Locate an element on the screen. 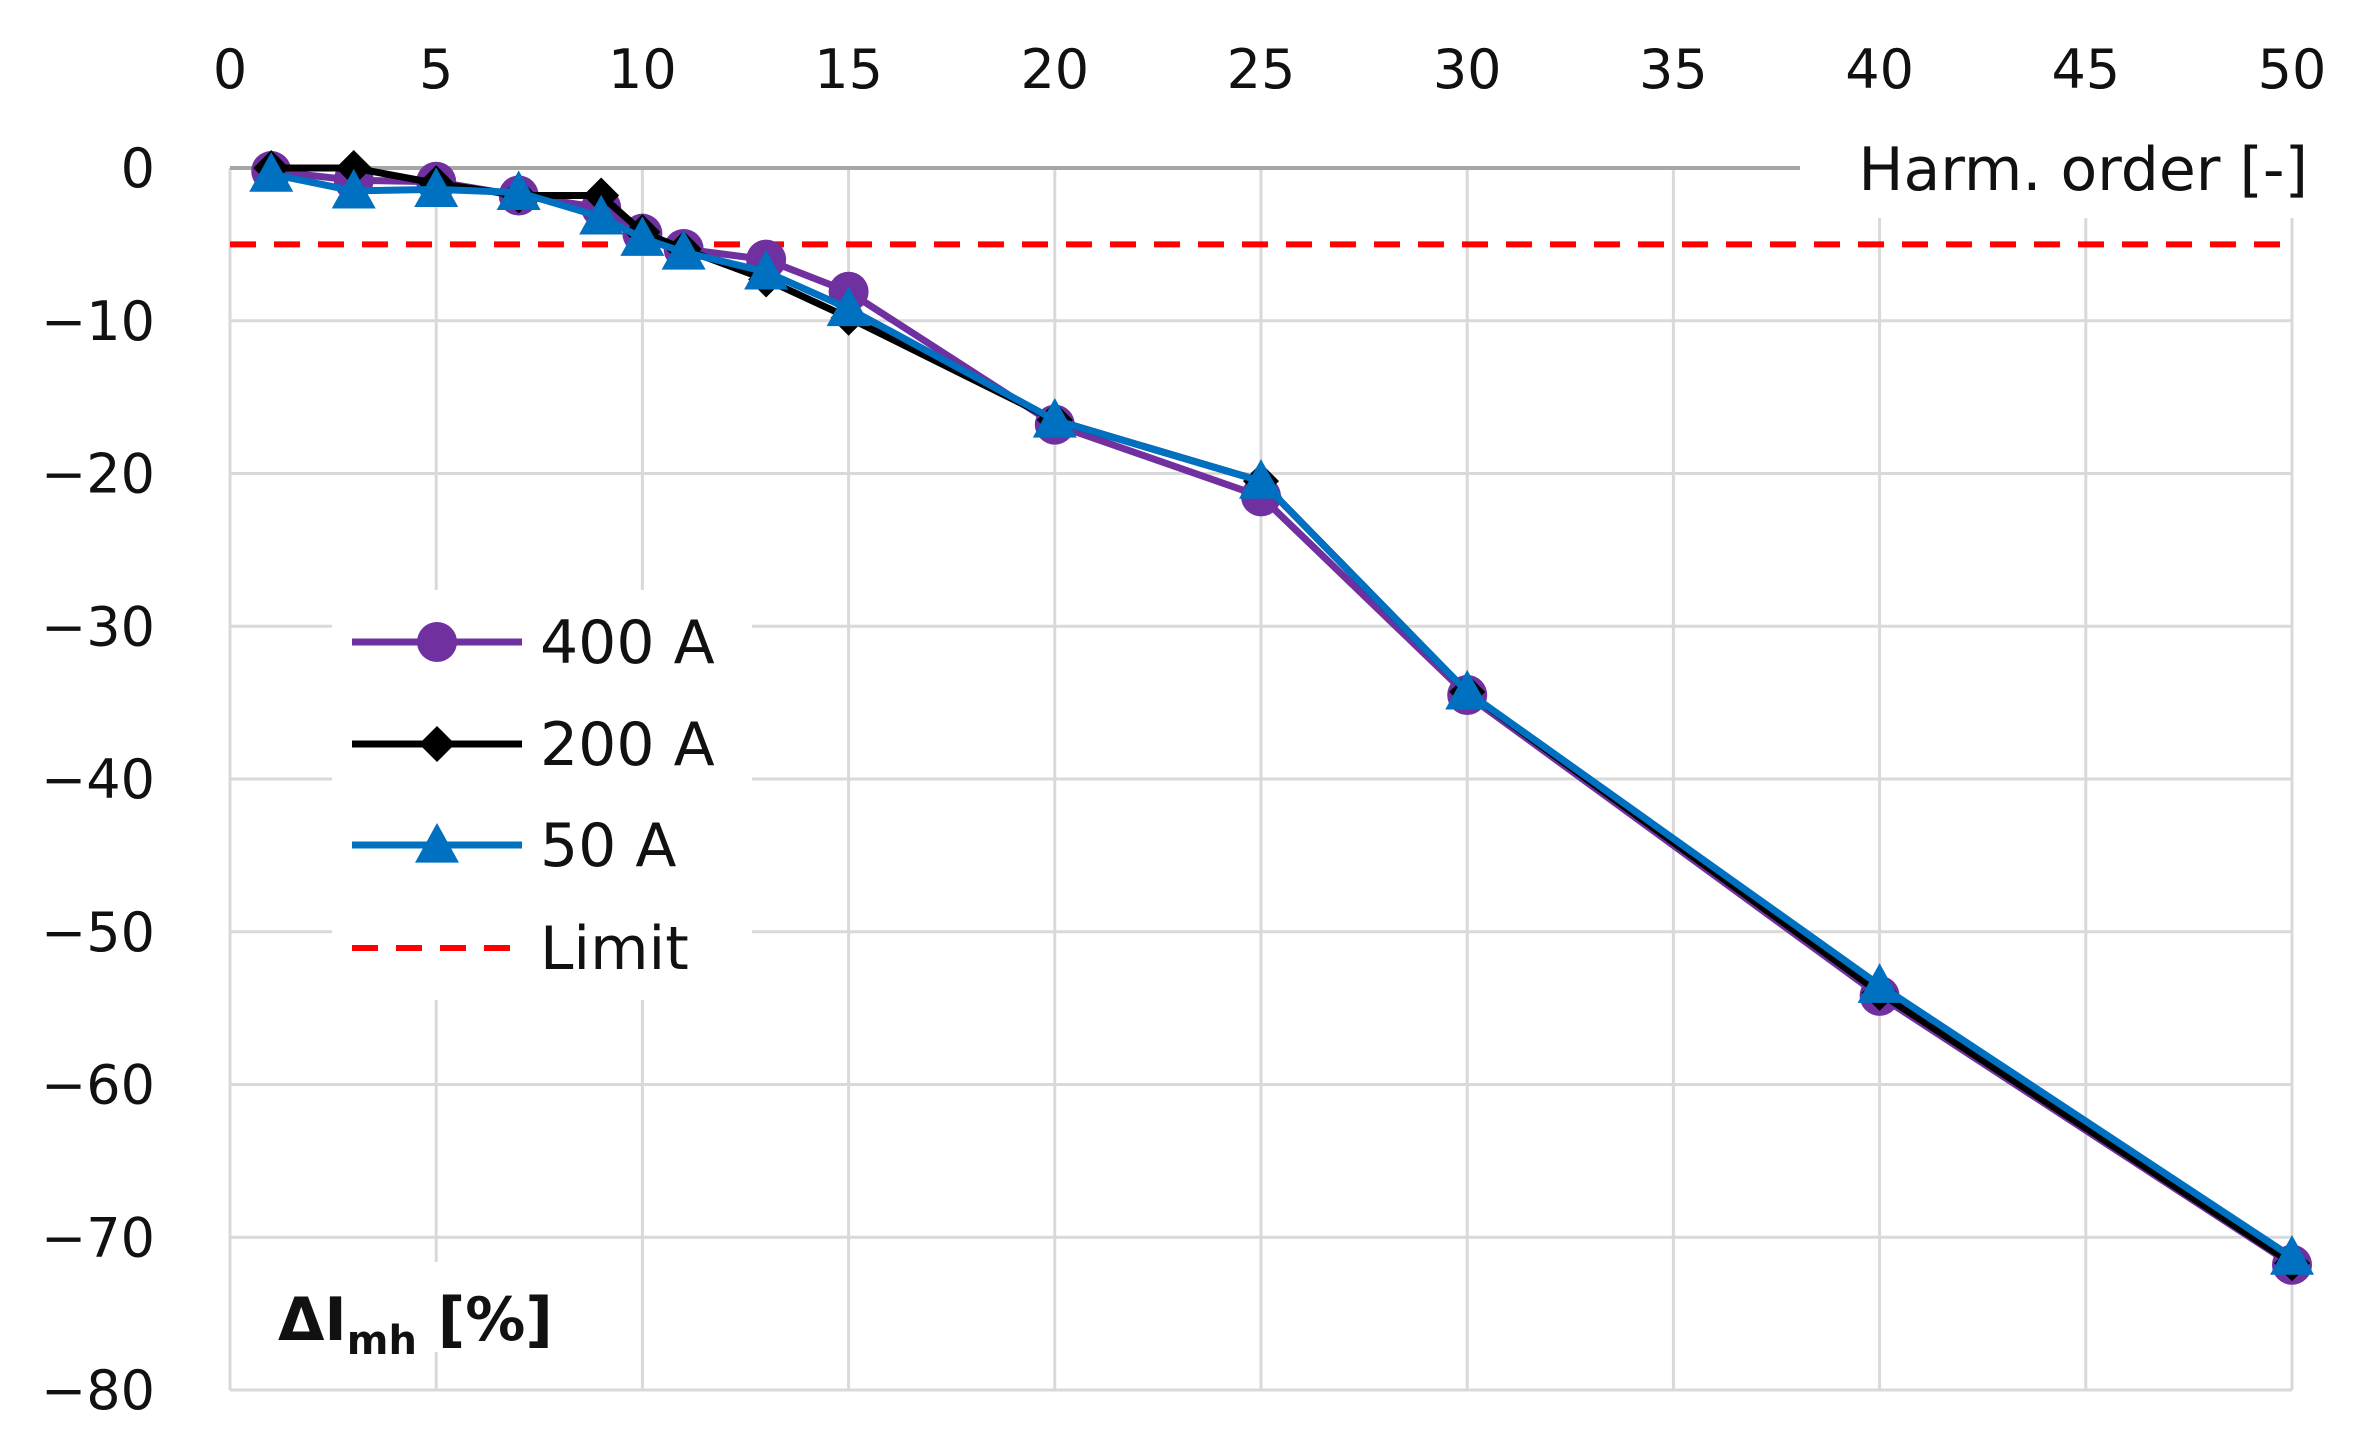  y-tick-label: −80 is located at coordinates (98, 1390).